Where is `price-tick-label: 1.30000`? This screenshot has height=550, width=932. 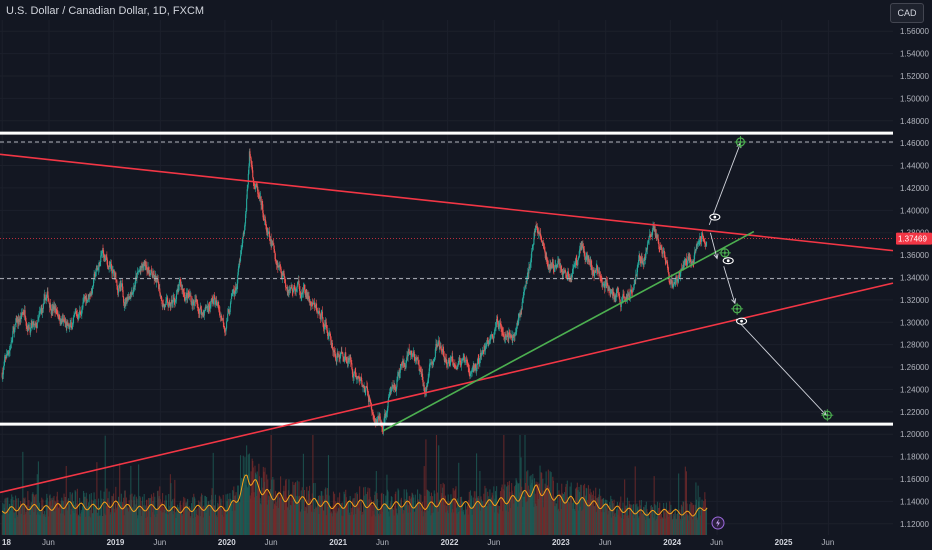 price-tick-label: 1.30000 is located at coordinates (914, 322).